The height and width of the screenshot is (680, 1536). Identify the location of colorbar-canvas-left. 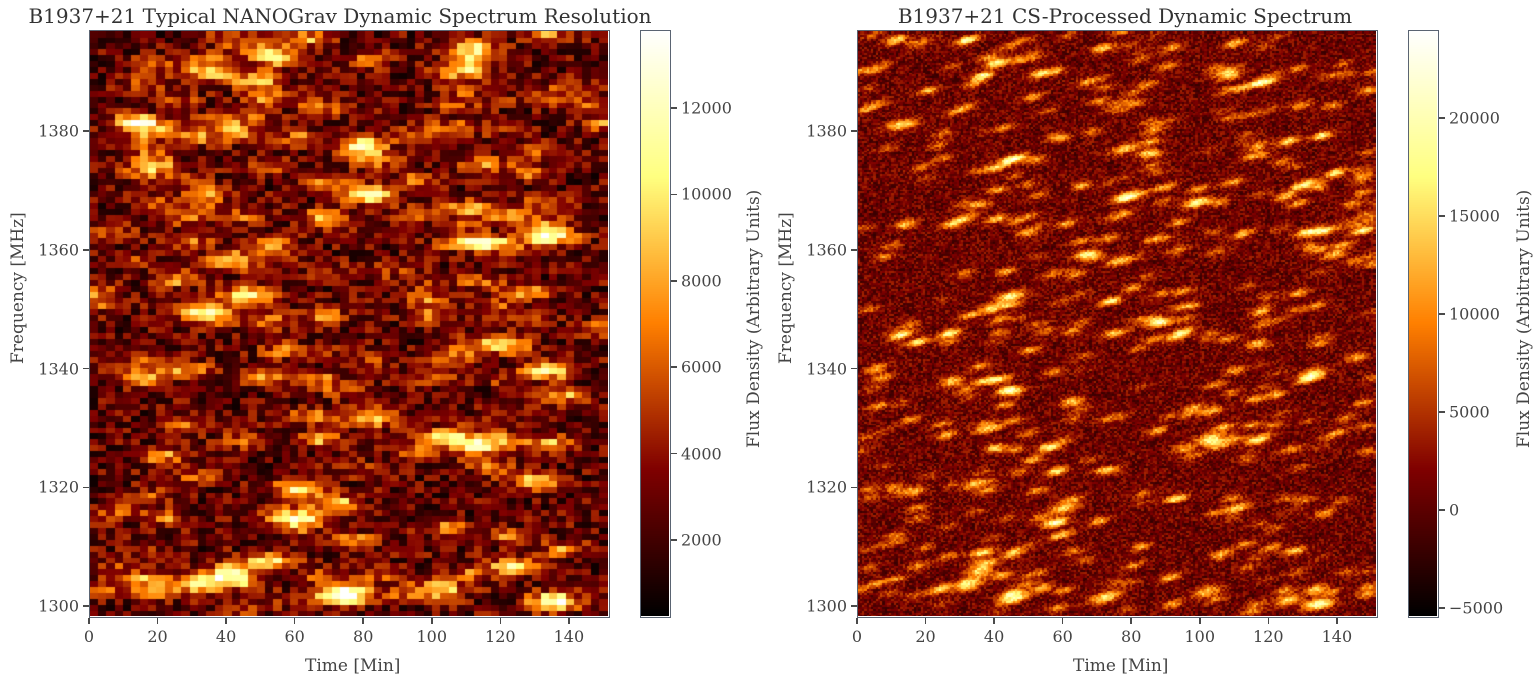
(655, 323).